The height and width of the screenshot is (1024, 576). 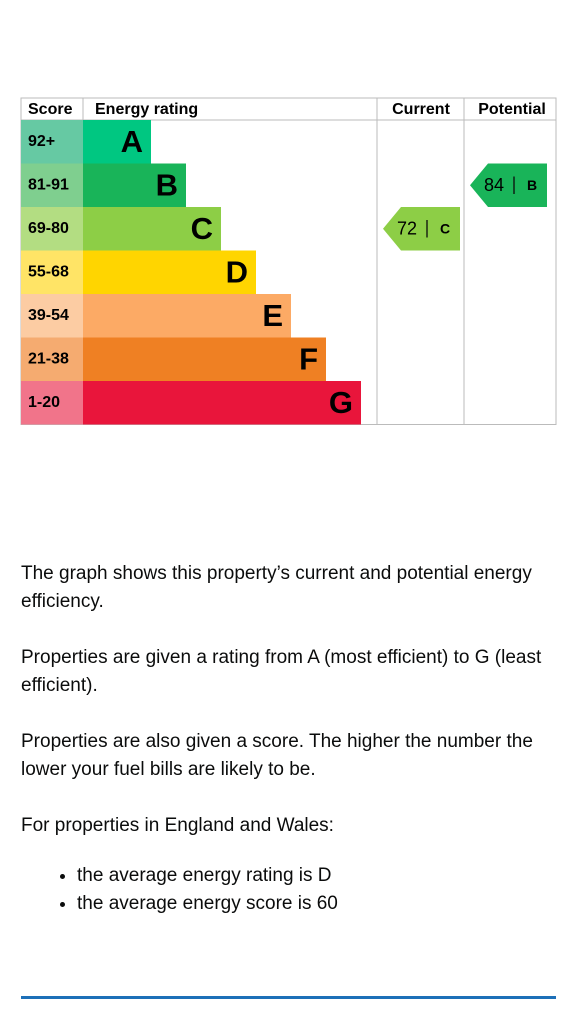 What do you see at coordinates (202, 228) in the screenshot?
I see `rating-letter: C` at bounding box center [202, 228].